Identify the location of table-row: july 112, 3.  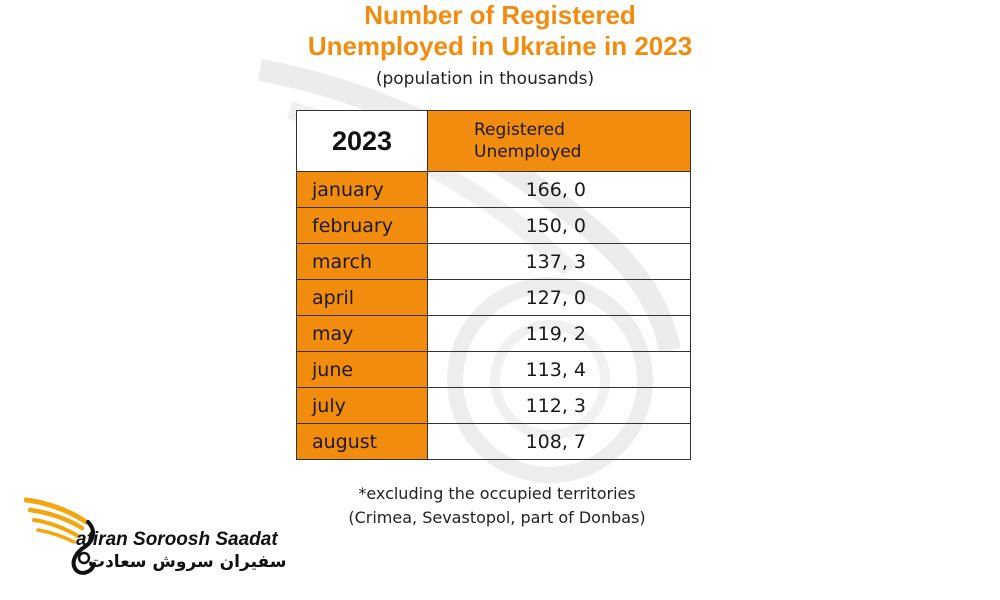
(493, 405).